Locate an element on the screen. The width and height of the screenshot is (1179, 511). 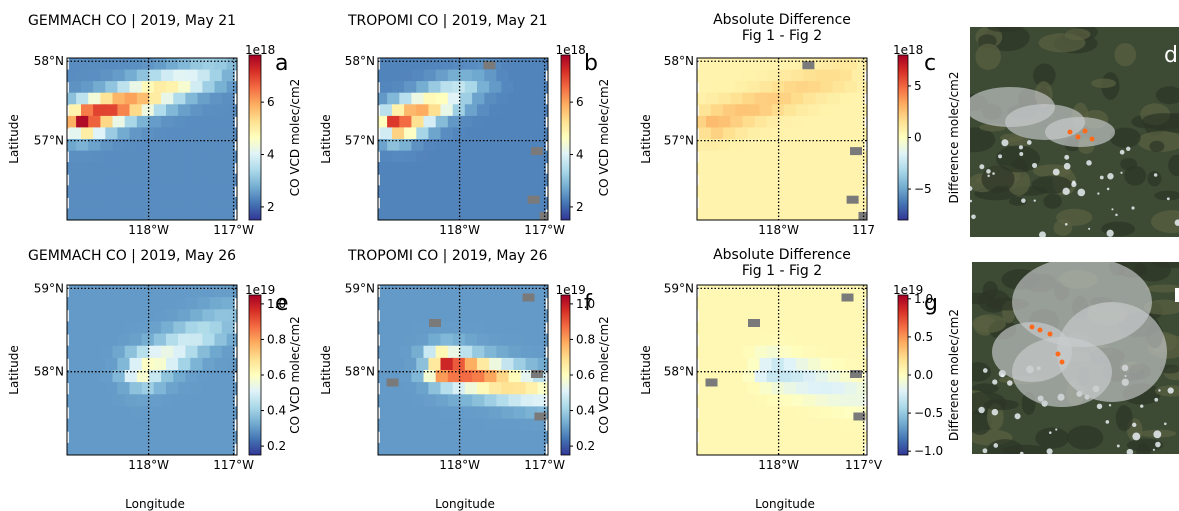
colorbar-tick-label: −0.5 is located at coordinates (928, 413).